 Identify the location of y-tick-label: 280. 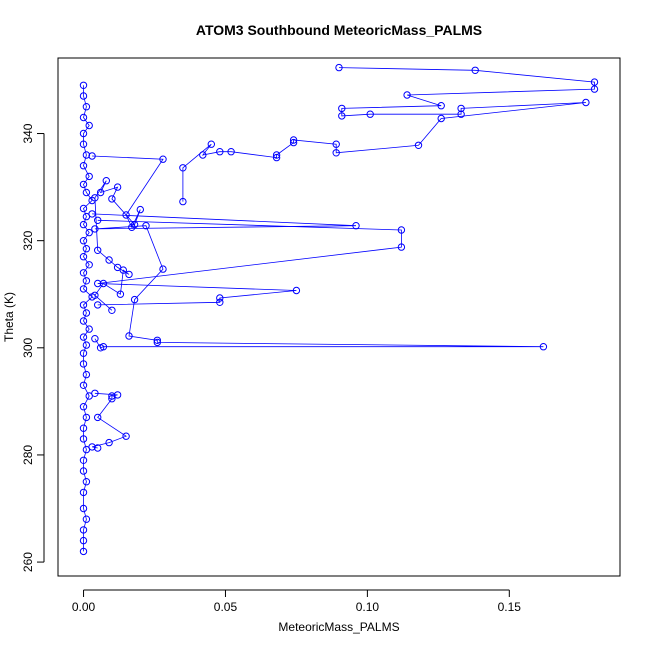
(28, 455).